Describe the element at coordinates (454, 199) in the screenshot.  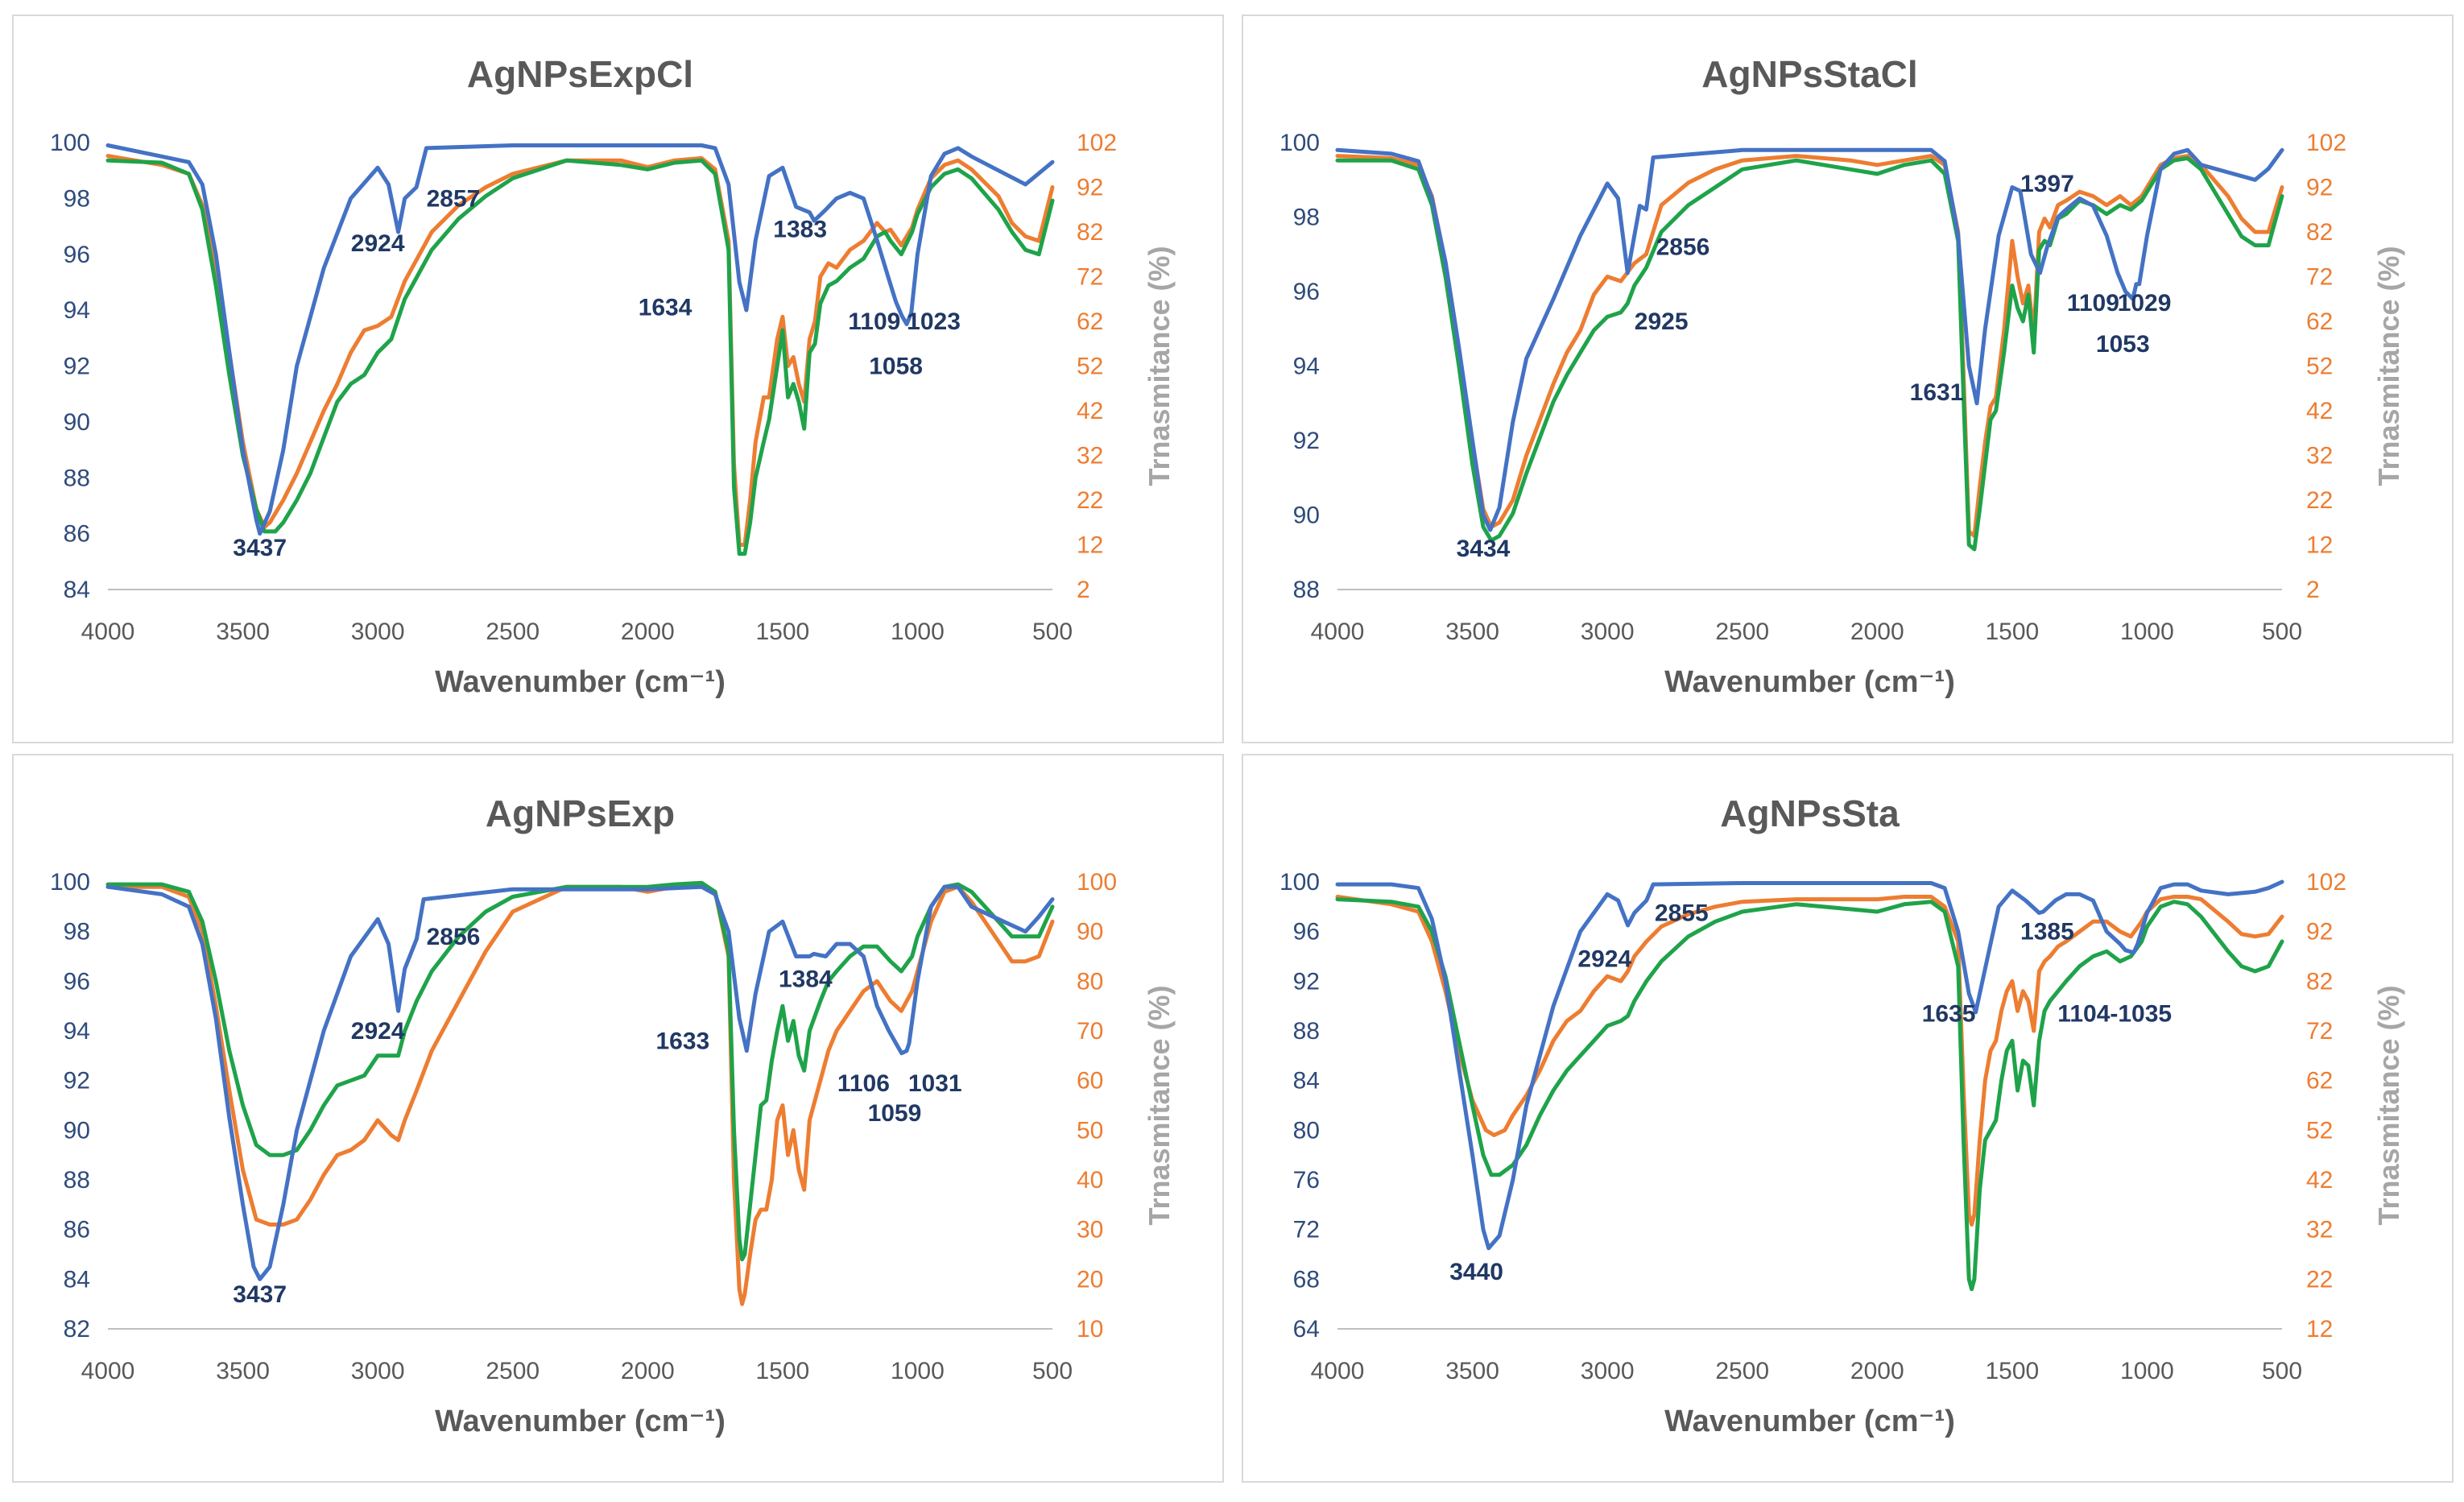
I see `peak-label: 2857` at that location.